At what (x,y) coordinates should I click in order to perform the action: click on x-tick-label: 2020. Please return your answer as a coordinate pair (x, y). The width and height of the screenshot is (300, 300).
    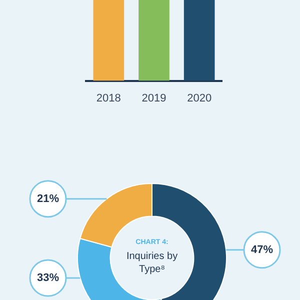
    Looking at the image, I should click on (199, 98).